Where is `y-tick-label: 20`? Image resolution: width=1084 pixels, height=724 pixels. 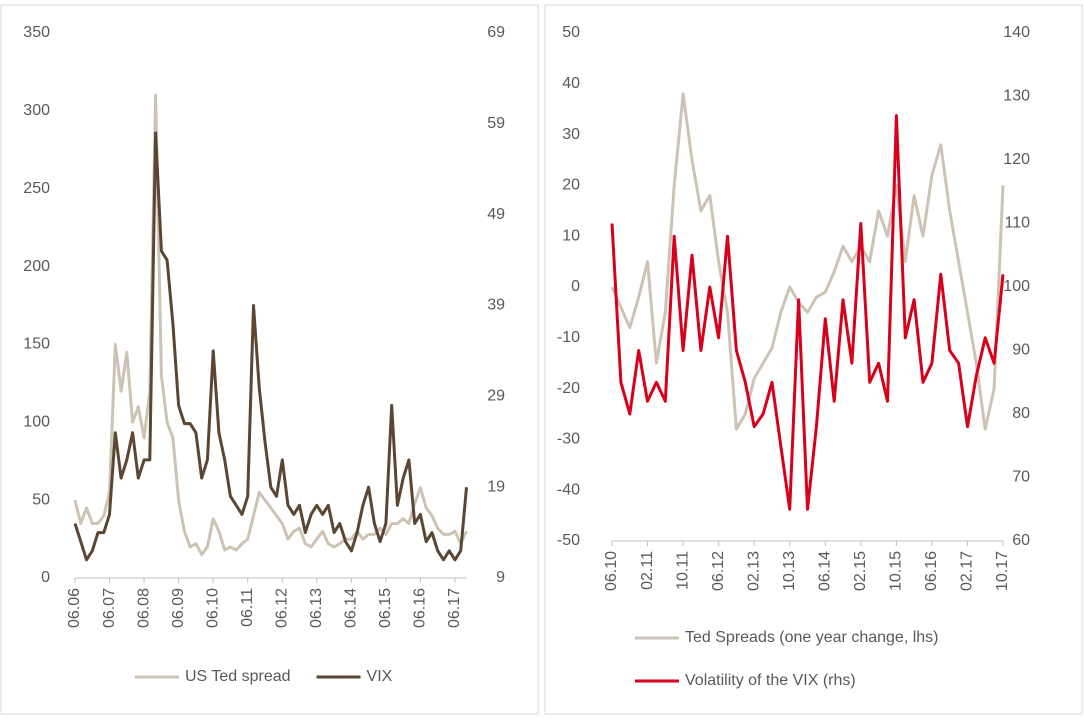
y-tick-label: 20 is located at coordinates (571, 185).